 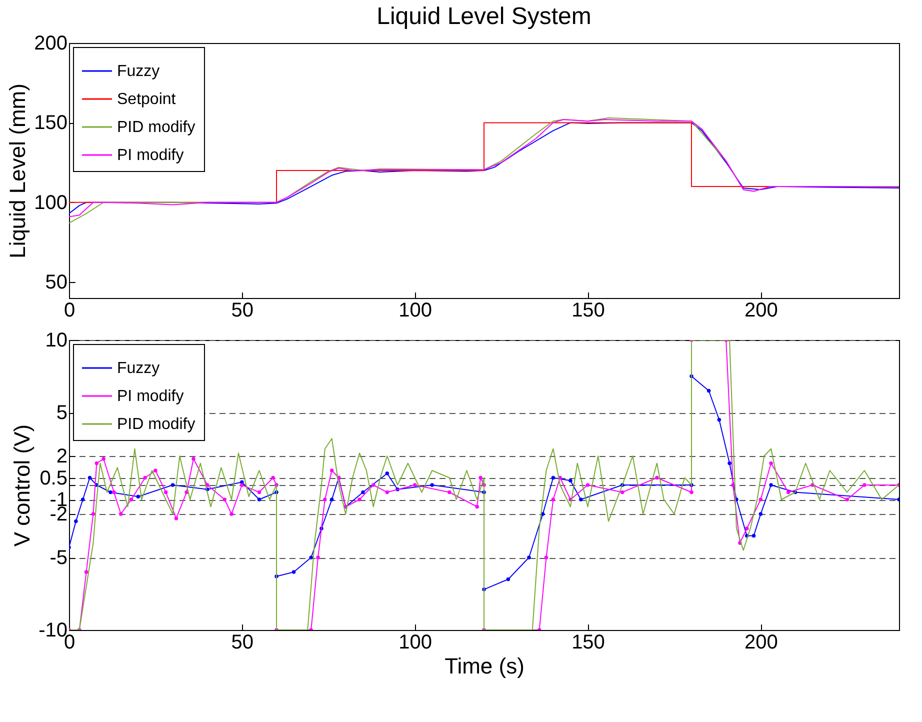 I want to click on y-axis-title: V control (V), so click(x=22, y=485).